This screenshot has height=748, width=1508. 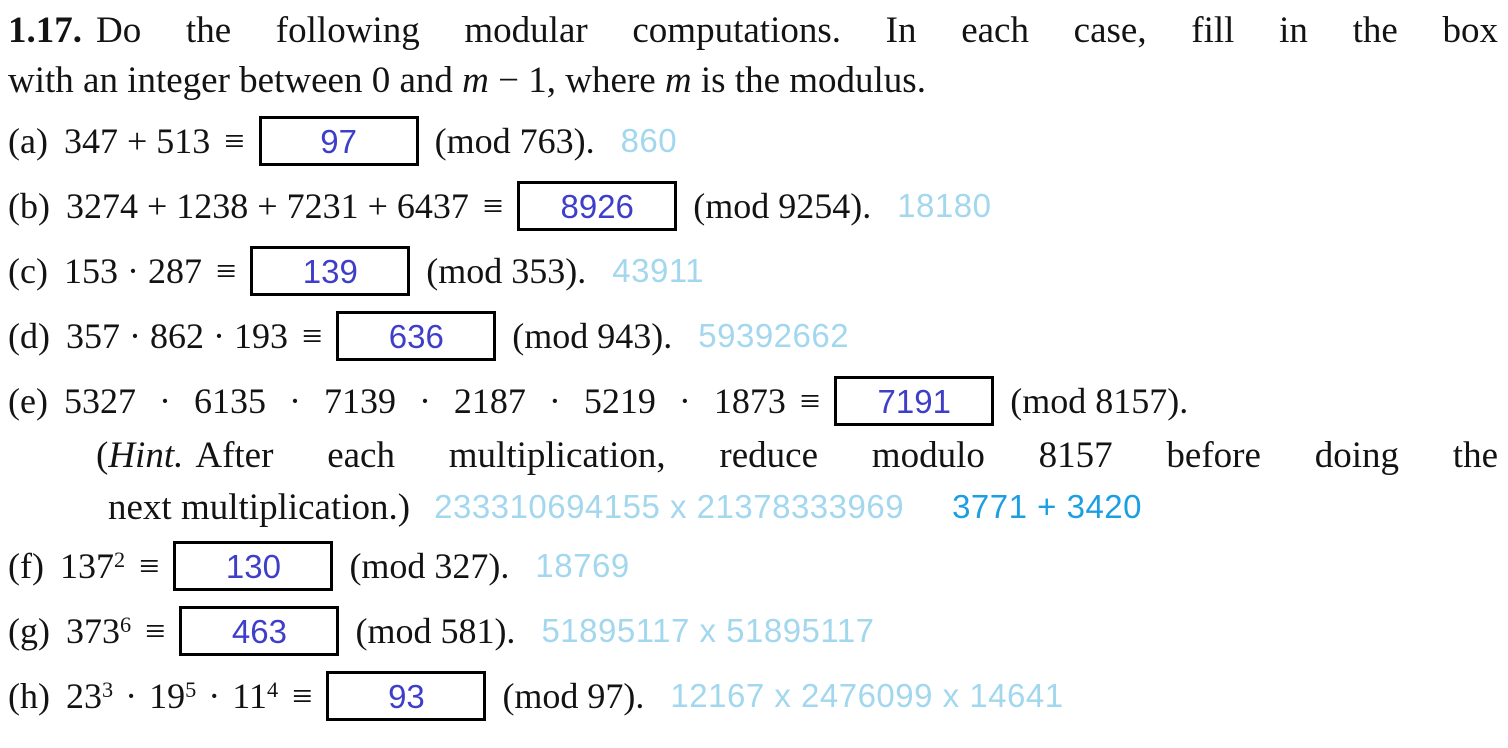 What do you see at coordinates (753, 140) in the screenshot?
I see `problem-row-a: (a) 347 + 513 ≡ 97 (mod 763). 860` at bounding box center [753, 140].